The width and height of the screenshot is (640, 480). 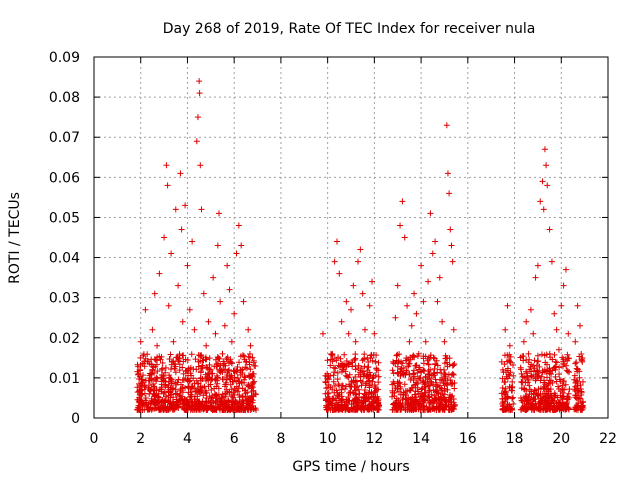 I want to click on x-tick-label: 22, so click(x=608, y=439).